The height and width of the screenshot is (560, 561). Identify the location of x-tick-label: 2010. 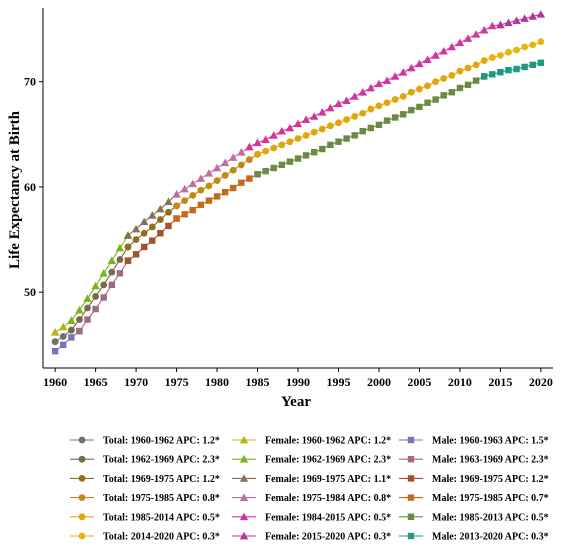
(460, 382).